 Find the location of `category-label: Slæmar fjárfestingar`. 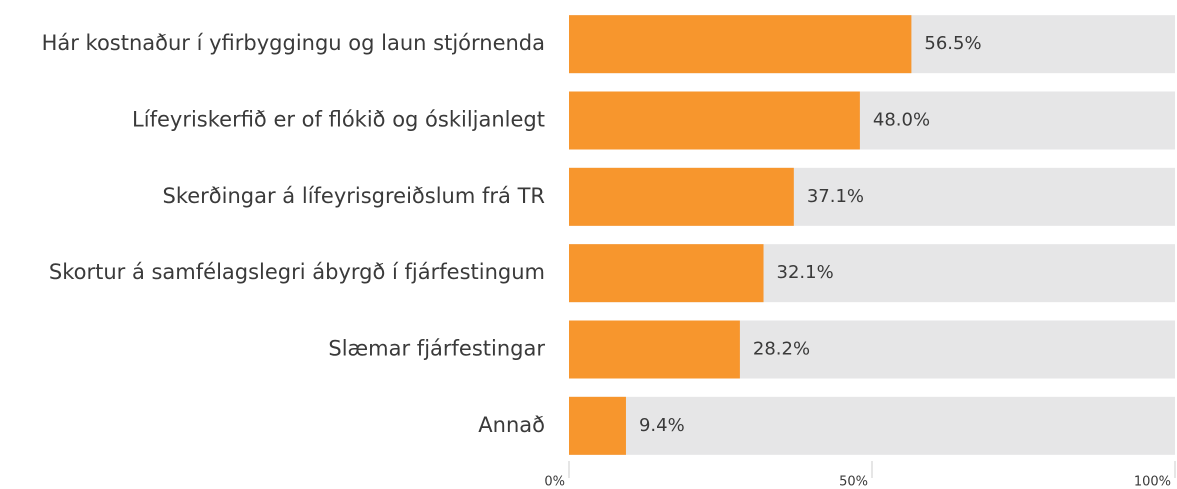

category-label: Slæmar fjárfestingar is located at coordinates (436, 349).